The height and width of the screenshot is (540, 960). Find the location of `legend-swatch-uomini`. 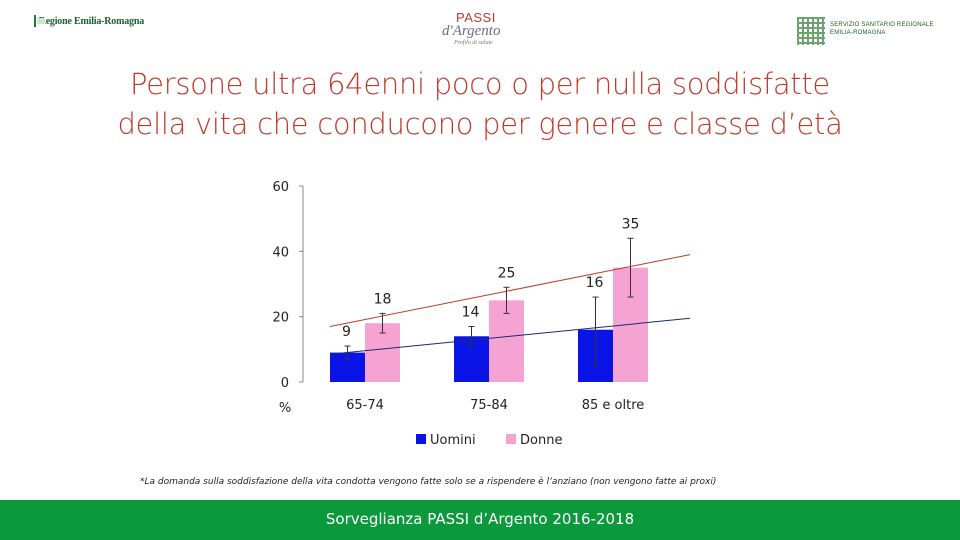

legend-swatch-uomini is located at coordinates (421, 439).